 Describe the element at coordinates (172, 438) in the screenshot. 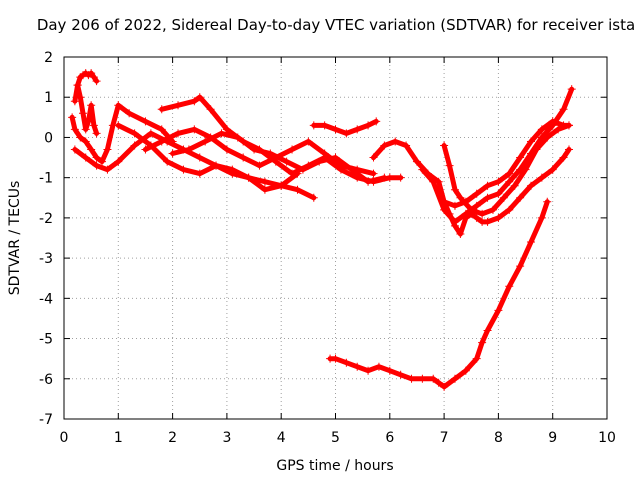

I see `x-tick-label: 2` at that location.